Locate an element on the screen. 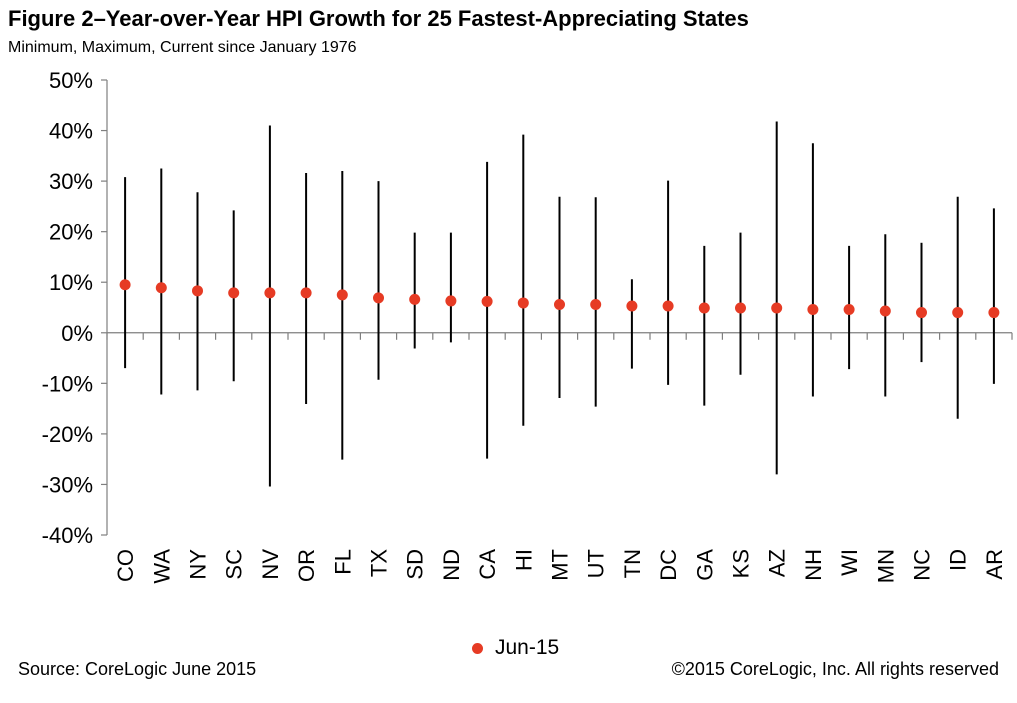 The height and width of the screenshot is (703, 1017). x-tick-label: UT is located at coordinates (596, 563).